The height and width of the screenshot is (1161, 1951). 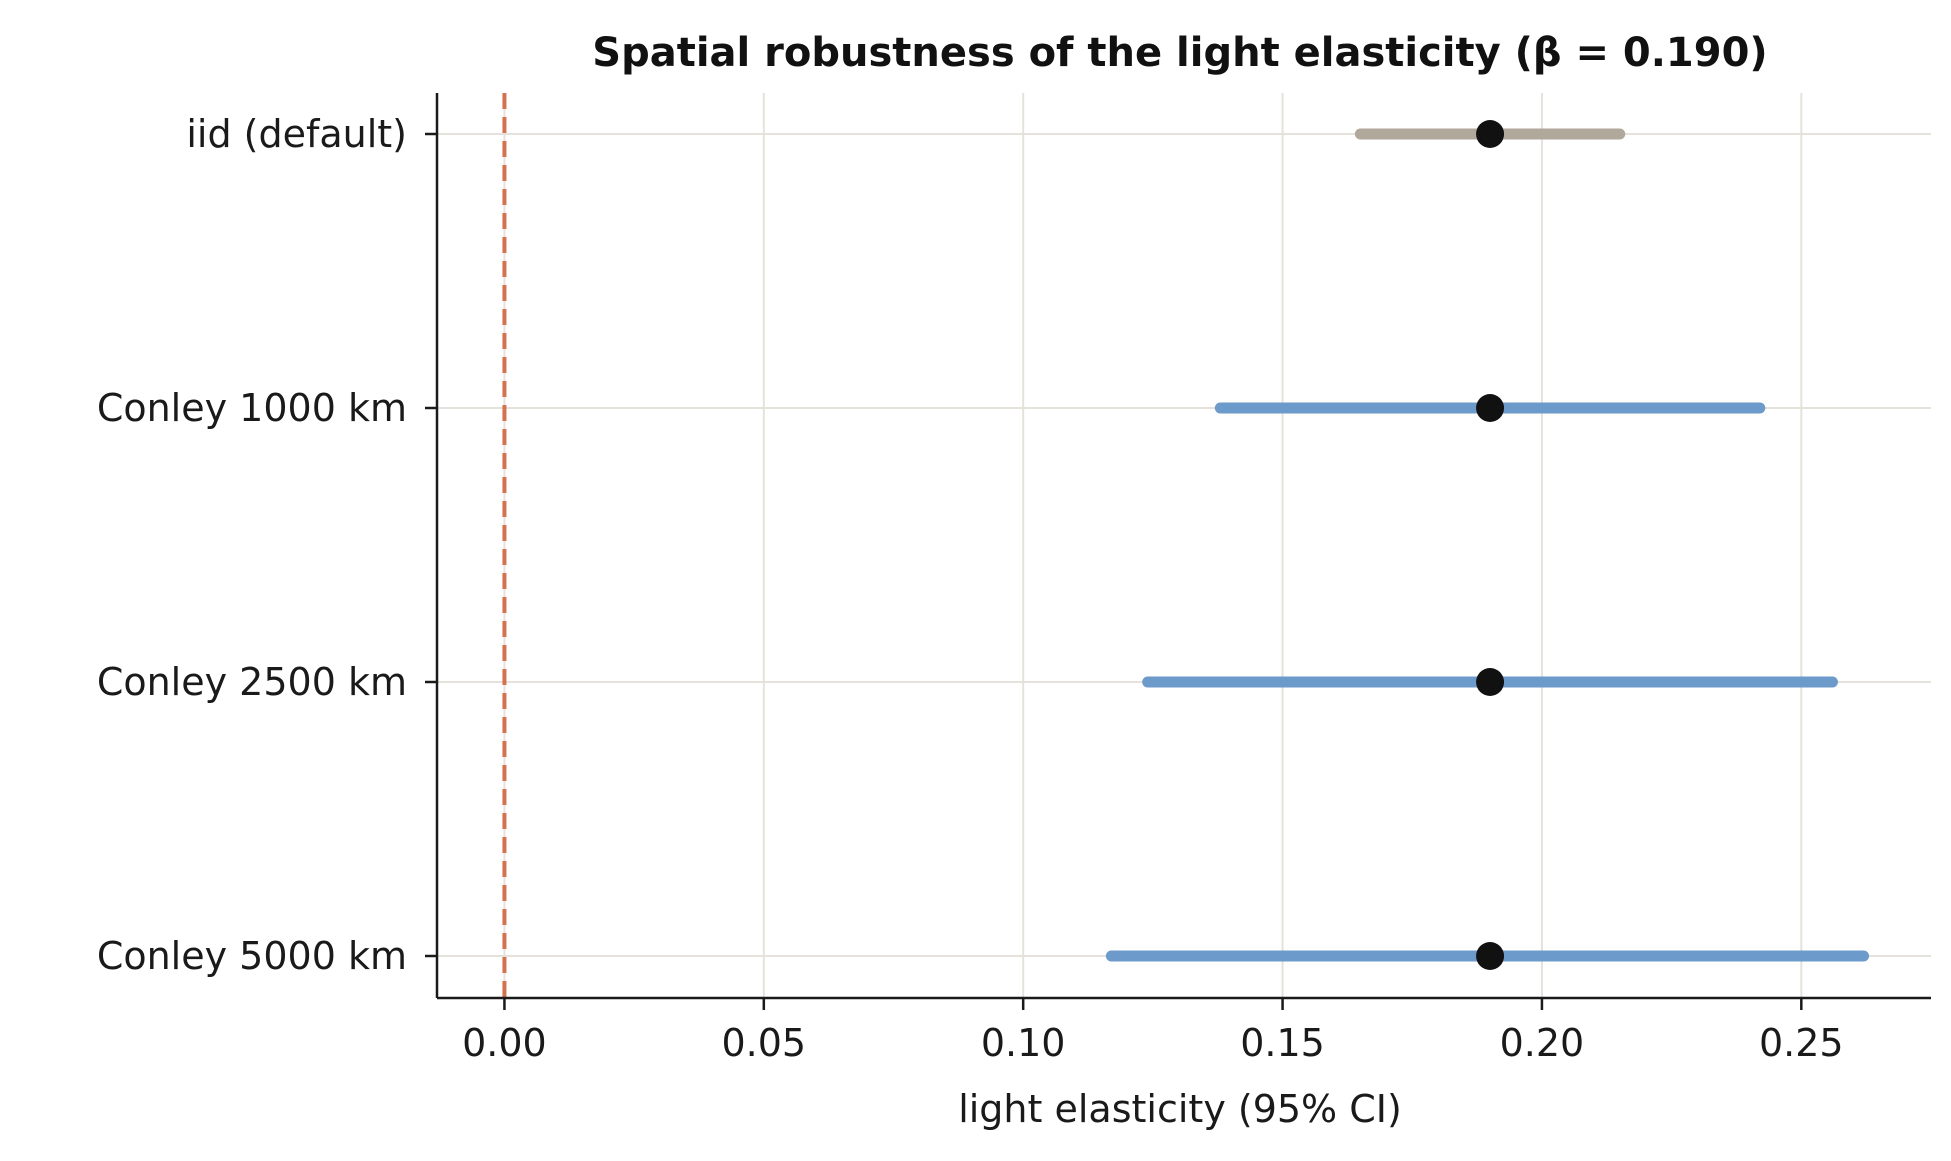 I want to click on point-estimate-iid-default, so click(x=1490, y=134).